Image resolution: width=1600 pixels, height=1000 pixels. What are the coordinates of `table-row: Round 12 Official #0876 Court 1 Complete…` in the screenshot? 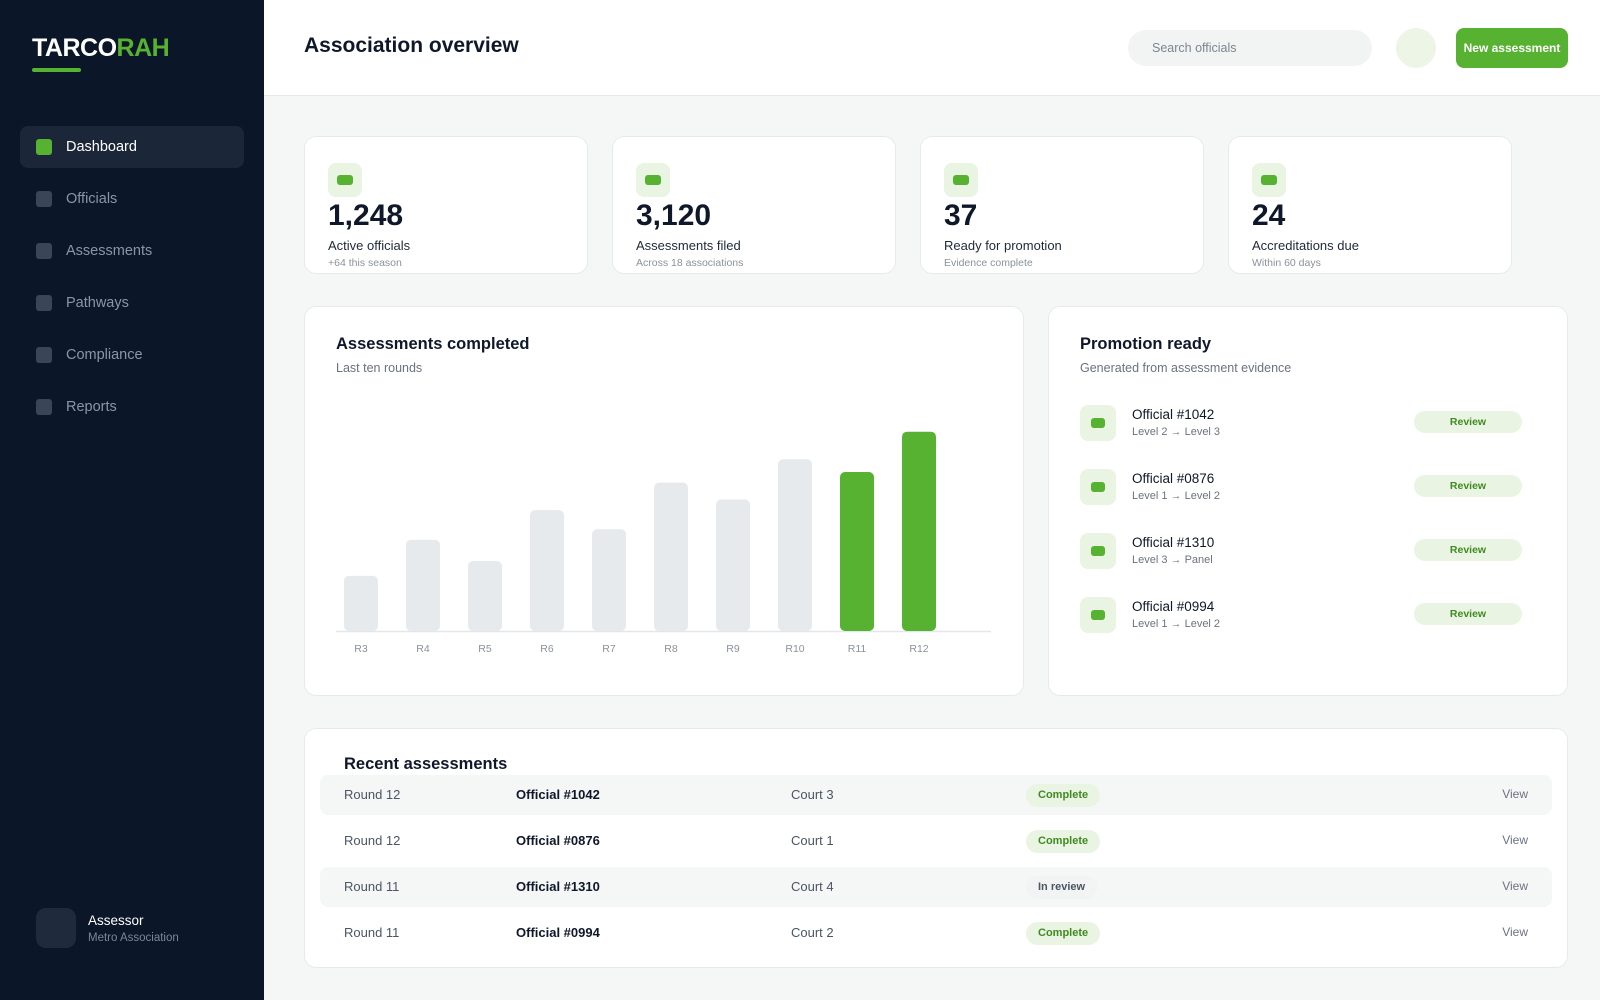 It's located at (936, 841).